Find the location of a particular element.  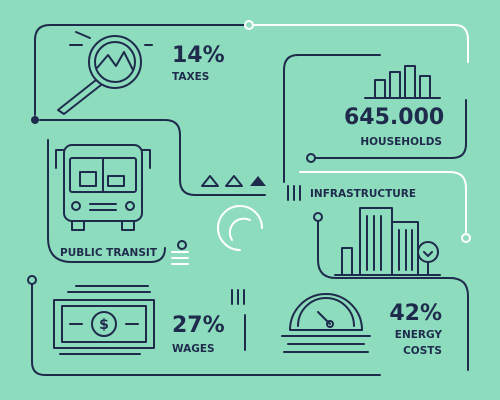

bus-icon is located at coordinates (103, 187).